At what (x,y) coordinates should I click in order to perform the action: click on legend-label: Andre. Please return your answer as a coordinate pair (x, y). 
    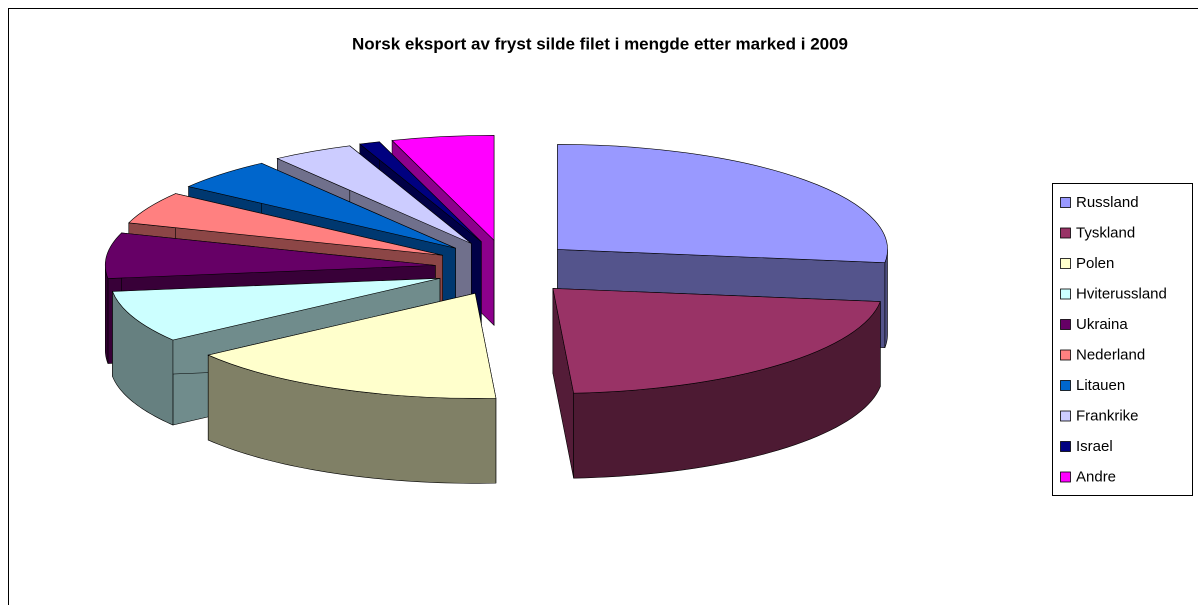
    Looking at the image, I should click on (1096, 476).